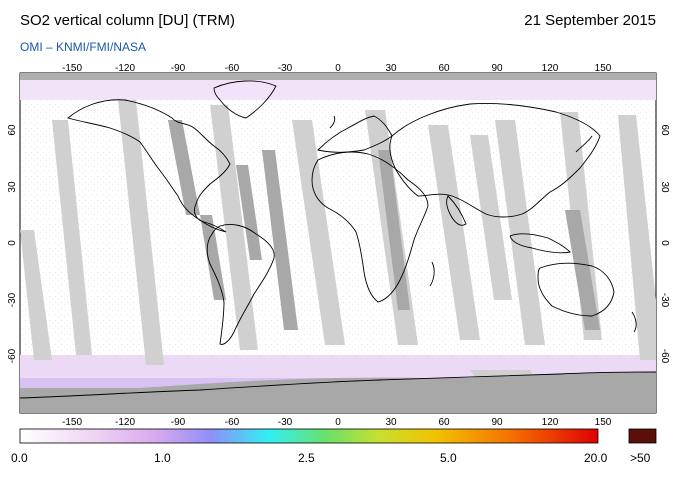 Image resolution: width=676 pixels, height=485 pixels. I want to click on lon-tick-bottom: -120, so click(125, 422).